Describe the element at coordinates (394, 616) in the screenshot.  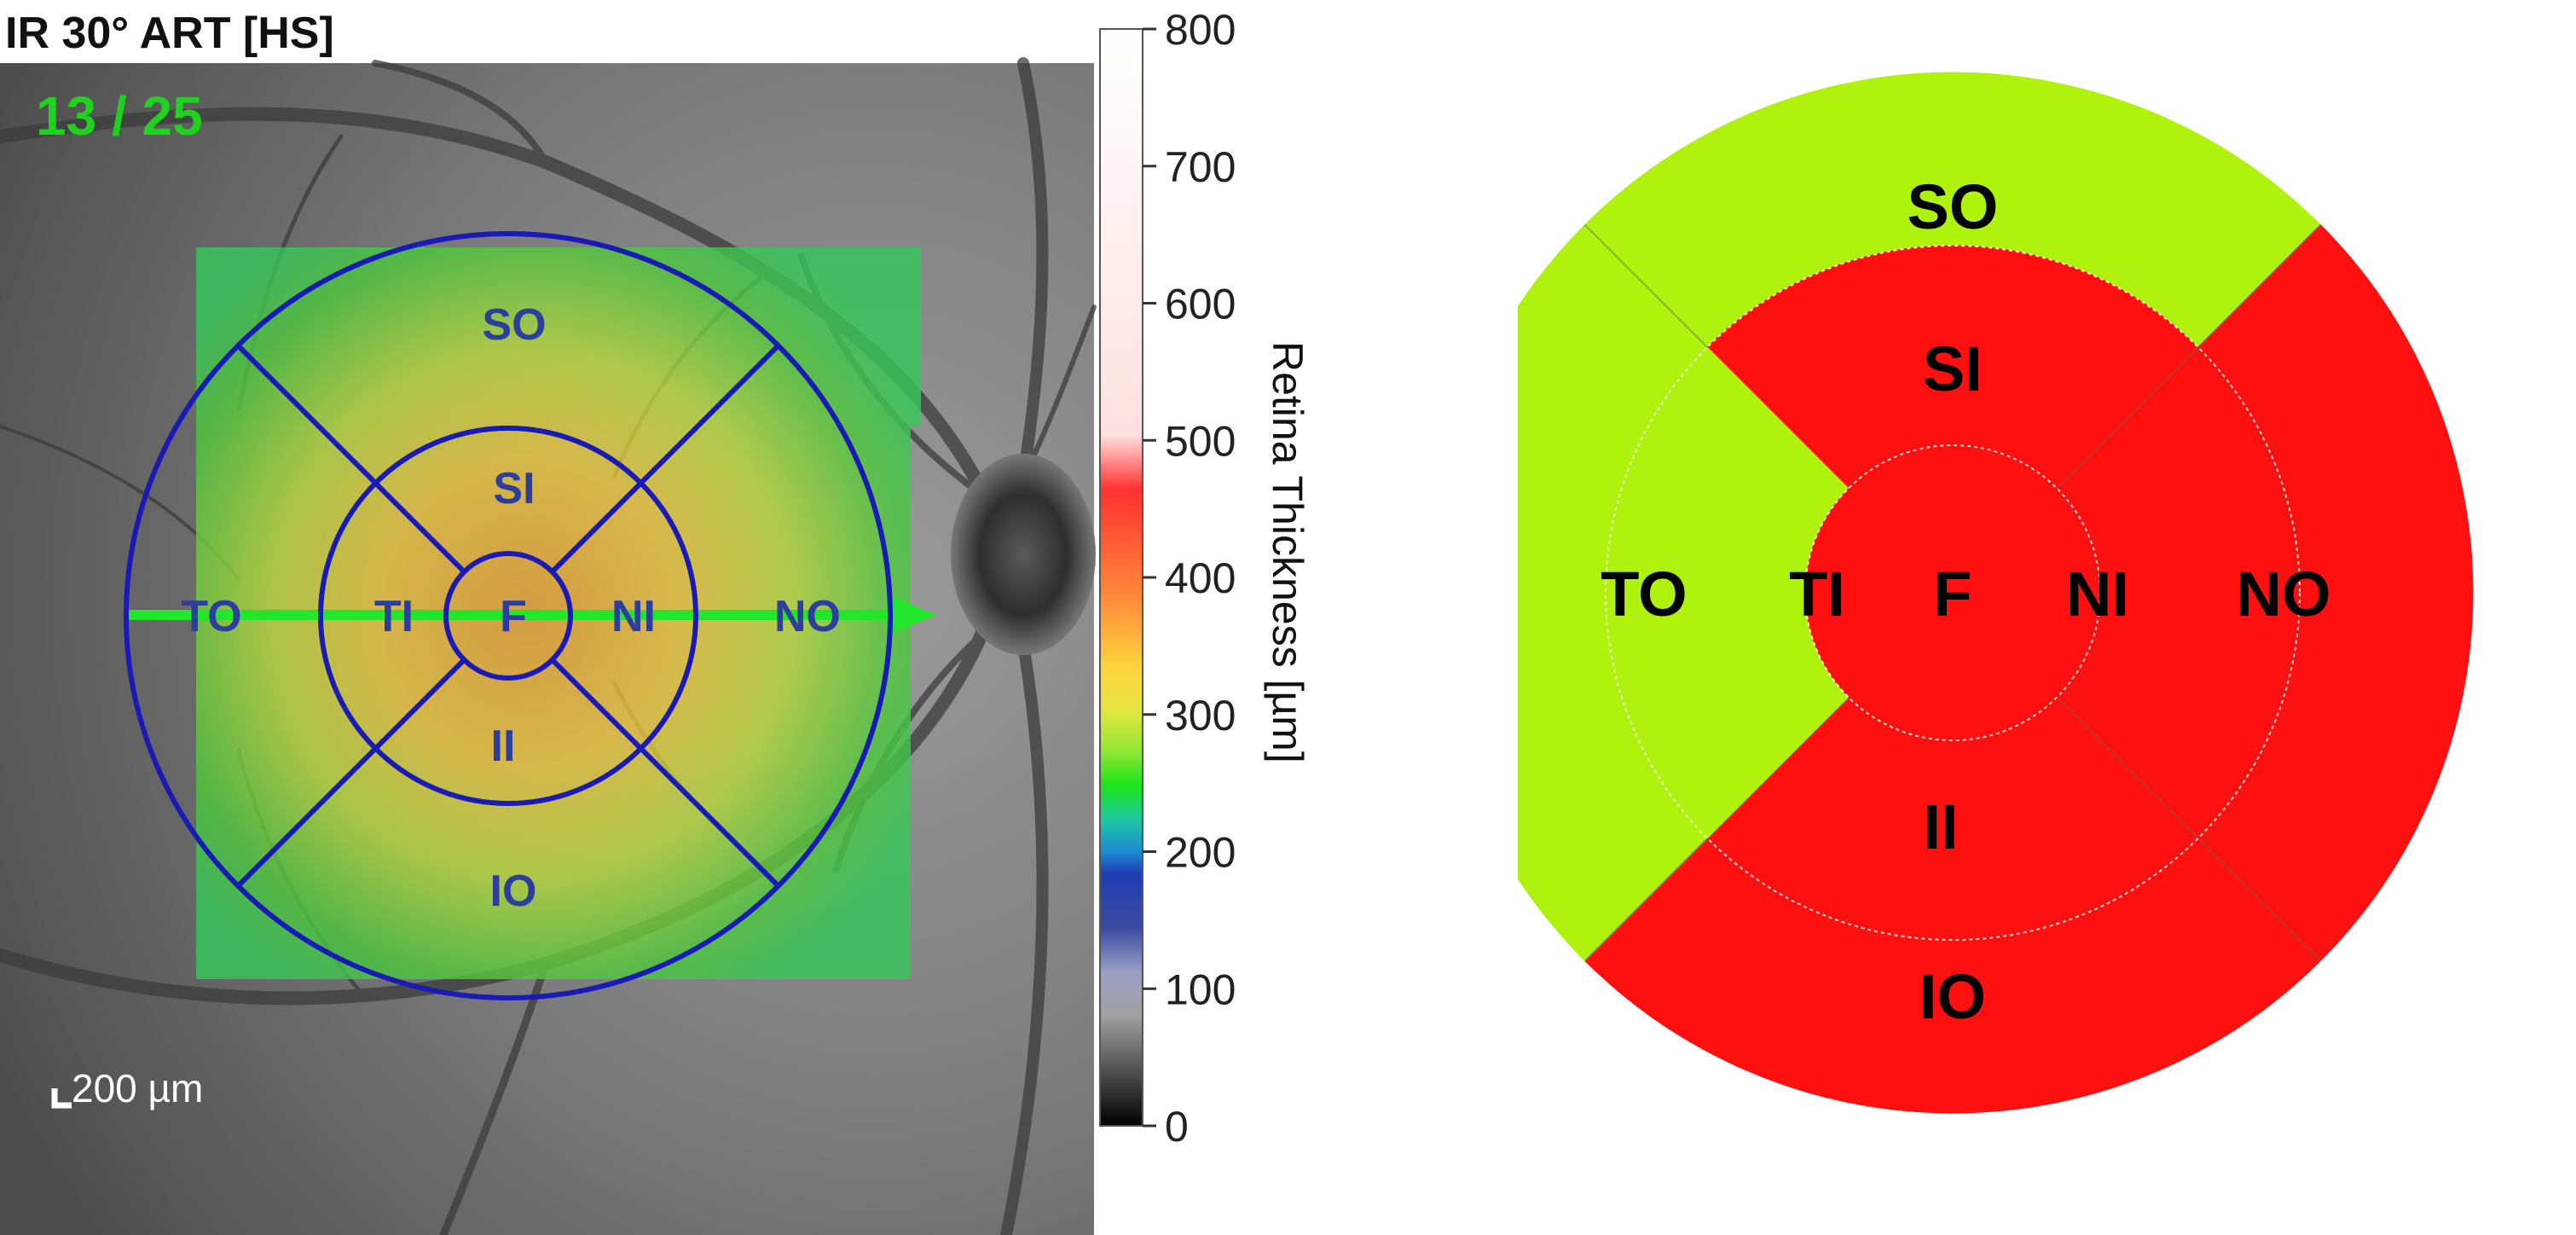
I see `label-ti: TI` at that location.